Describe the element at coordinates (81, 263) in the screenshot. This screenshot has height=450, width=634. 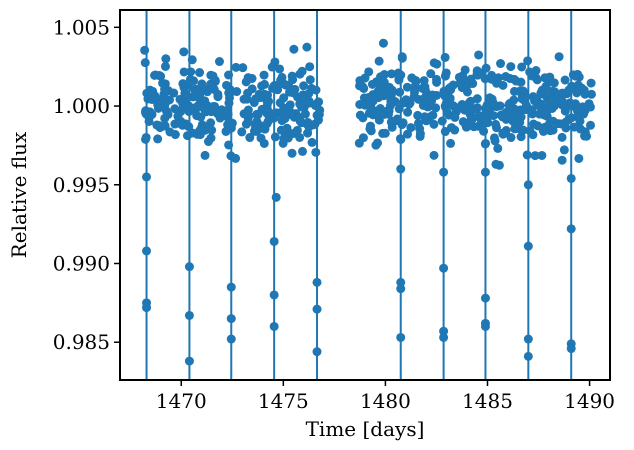
I see `y-tick-label: 0.990` at that location.